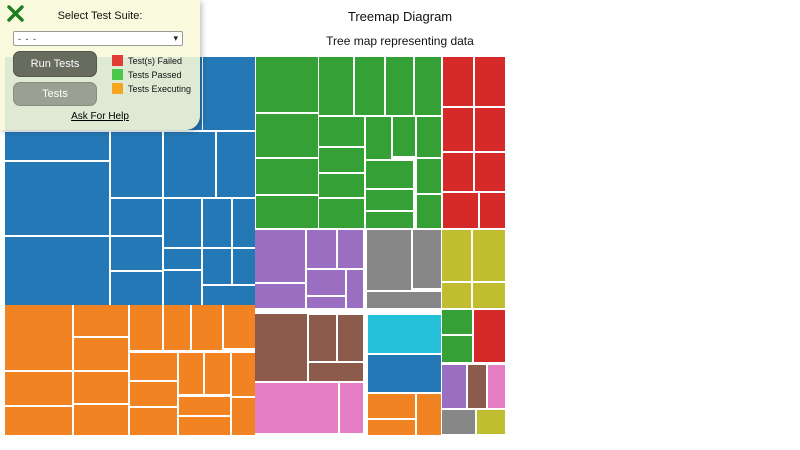  Describe the element at coordinates (55, 64) in the screenshot. I see `run-tests-button: Run Tests` at that location.